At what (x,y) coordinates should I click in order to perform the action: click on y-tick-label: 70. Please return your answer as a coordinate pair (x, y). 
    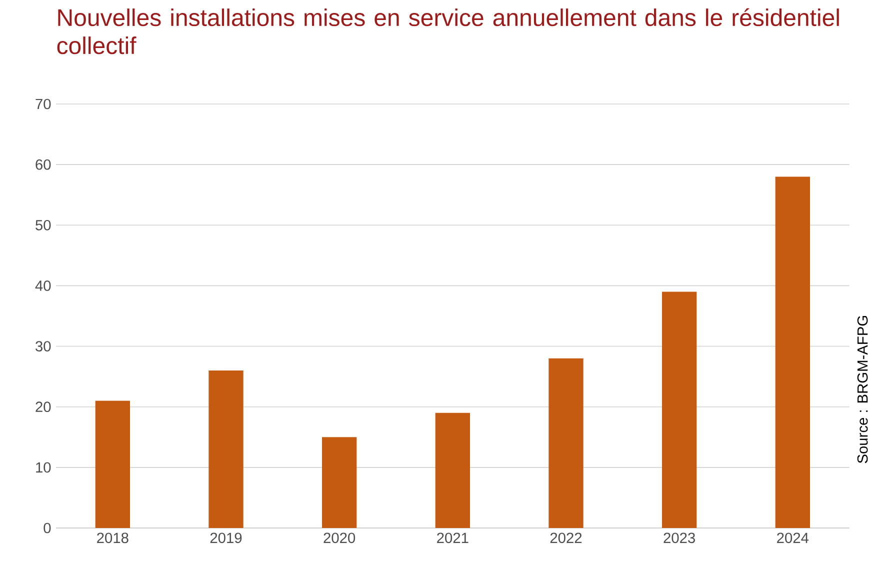
    Looking at the image, I should click on (43, 104).